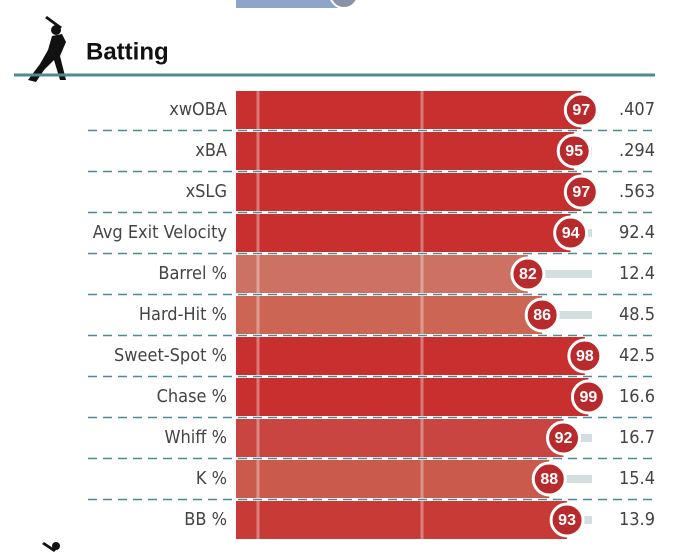 Image resolution: width=682 pixels, height=552 pixels. What do you see at coordinates (637, 232) in the screenshot?
I see `stat-value: 92.4` at bounding box center [637, 232].